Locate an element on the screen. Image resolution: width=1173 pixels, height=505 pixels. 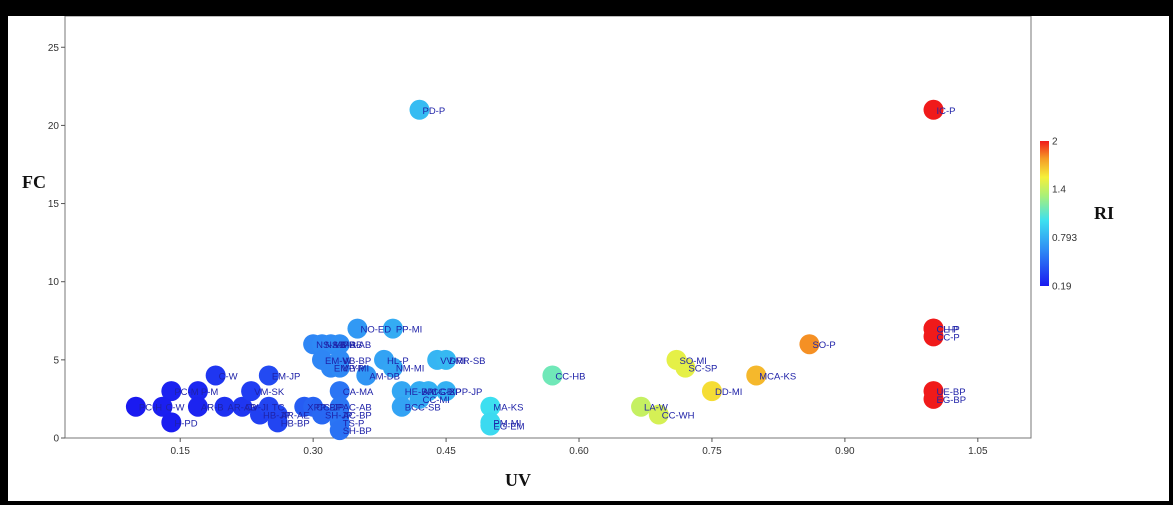
point-label: P-M is located at coordinates (210, 392).